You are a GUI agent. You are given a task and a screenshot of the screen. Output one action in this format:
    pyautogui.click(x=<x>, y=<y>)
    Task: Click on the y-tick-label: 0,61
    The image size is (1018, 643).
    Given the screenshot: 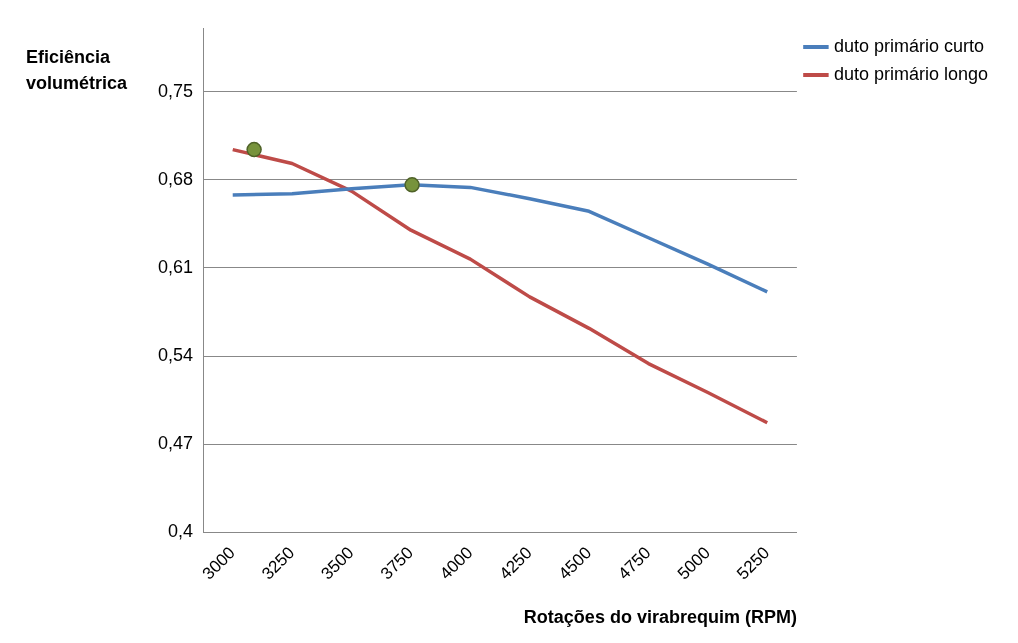 What is the action you would take?
    pyautogui.click(x=175, y=266)
    